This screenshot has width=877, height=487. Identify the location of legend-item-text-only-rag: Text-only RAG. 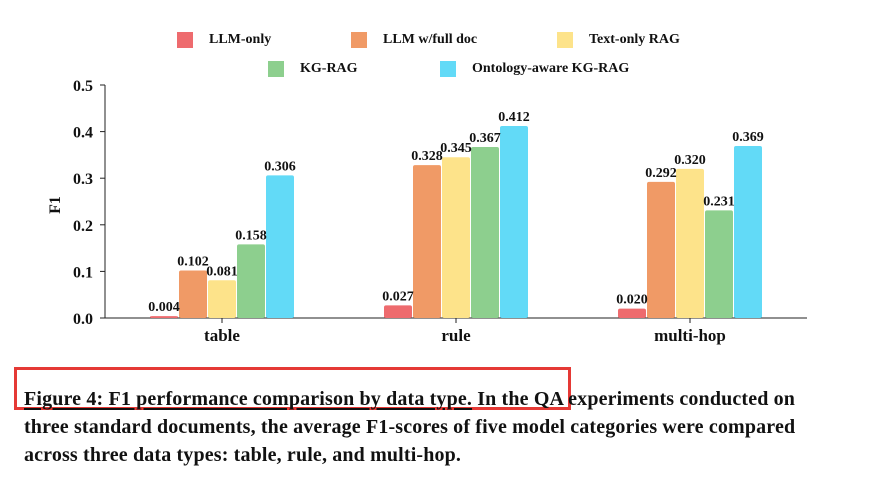
(618, 40).